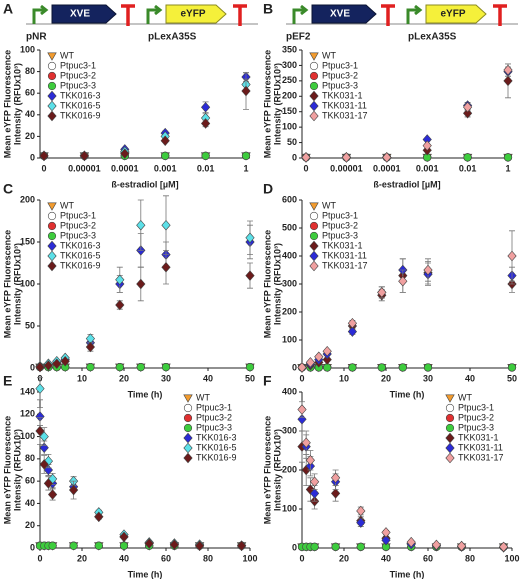 Image resolution: width=520 pixels, height=579 pixels. Describe the element at coordinates (8, 189) in the screenshot. I see `panel-label: C` at that location.